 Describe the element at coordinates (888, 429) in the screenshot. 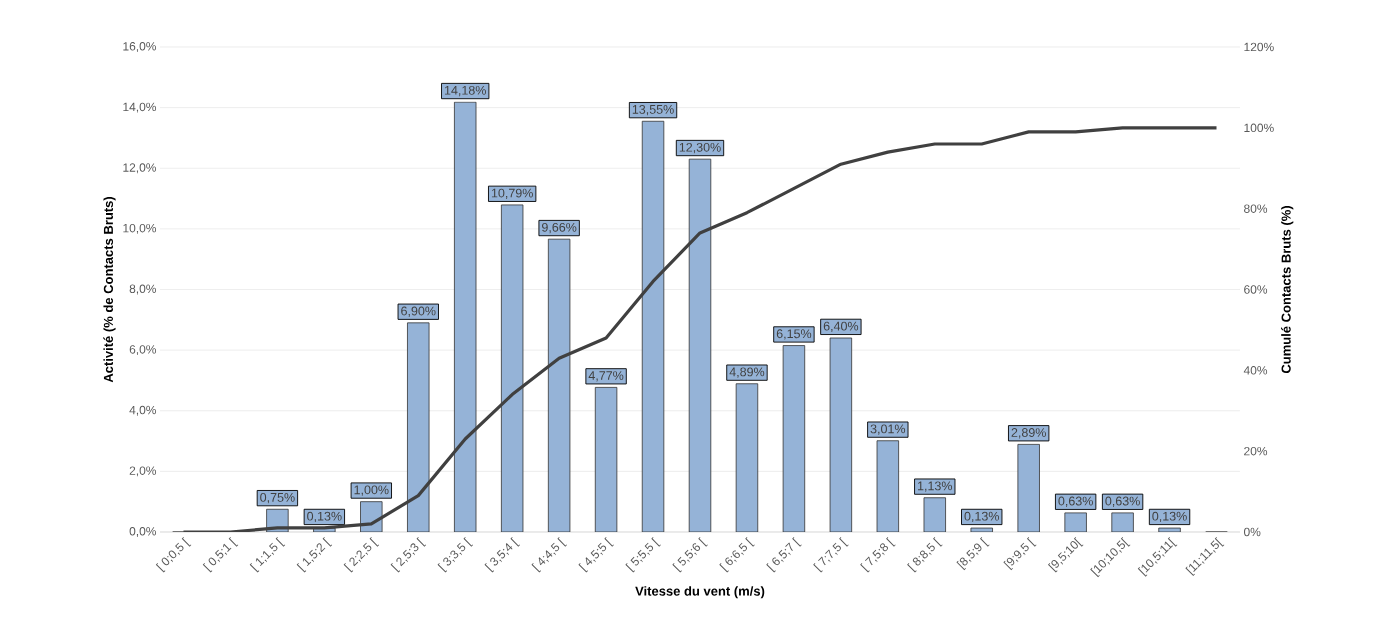

I see `data-label: 3,01%` at that location.